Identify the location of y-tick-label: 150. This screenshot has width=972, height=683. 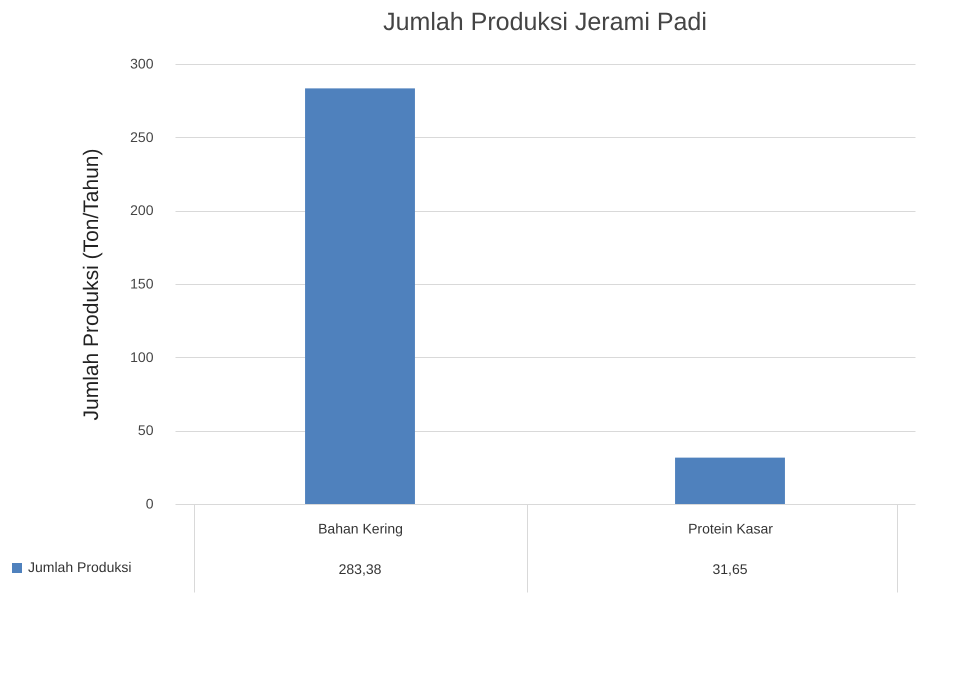
(142, 284).